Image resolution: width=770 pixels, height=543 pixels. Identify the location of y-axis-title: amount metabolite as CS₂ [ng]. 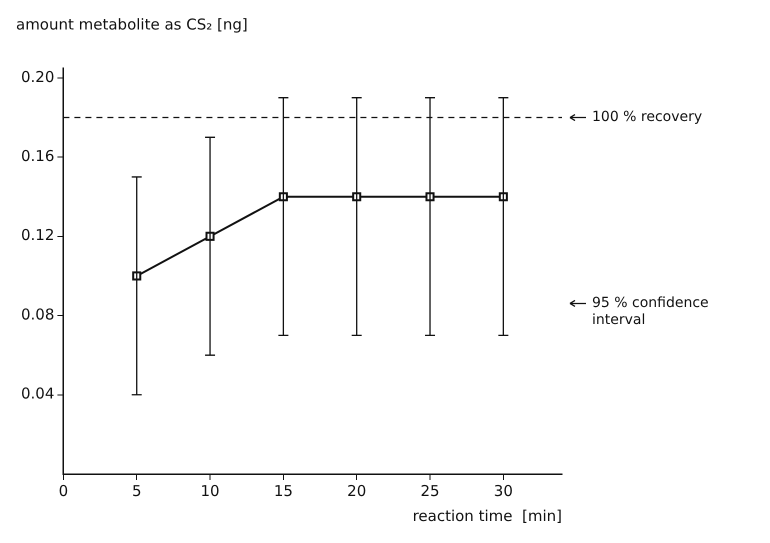
(132, 24).